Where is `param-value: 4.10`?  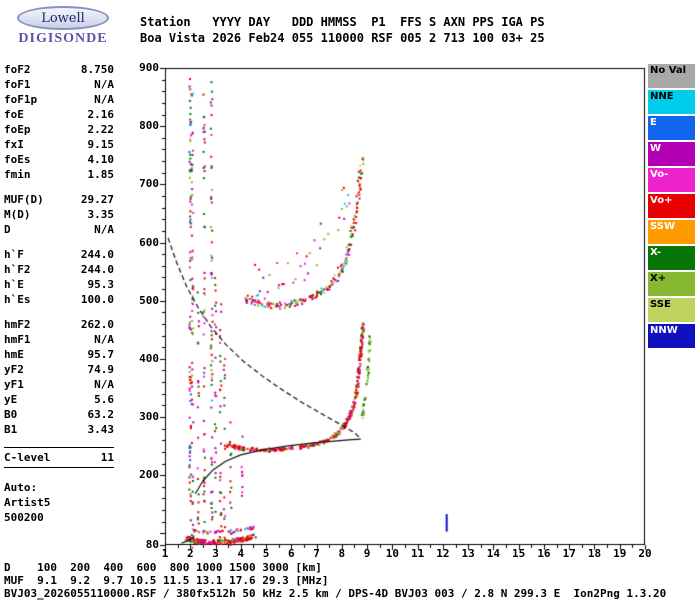 param-value: 4.10 is located at coordinates (101, 159).